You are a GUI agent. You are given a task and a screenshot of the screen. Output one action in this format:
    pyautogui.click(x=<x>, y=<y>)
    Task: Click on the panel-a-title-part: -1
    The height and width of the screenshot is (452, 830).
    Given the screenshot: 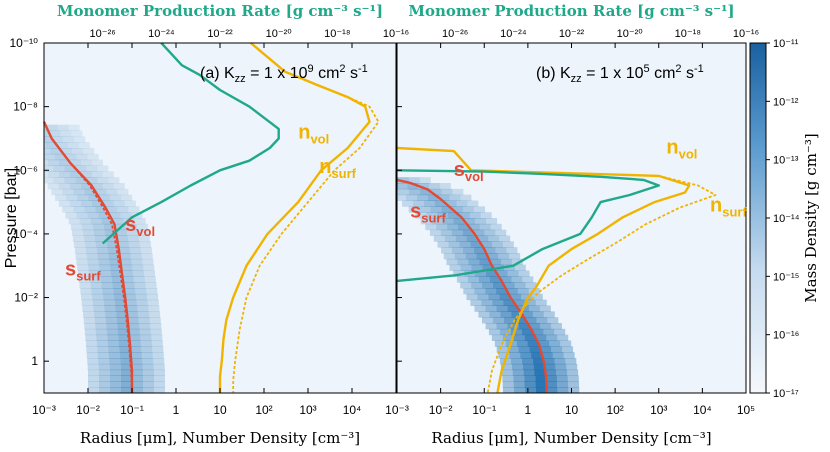 What is the action you would take?
    pyautogui.click(x=363, y=69)
    